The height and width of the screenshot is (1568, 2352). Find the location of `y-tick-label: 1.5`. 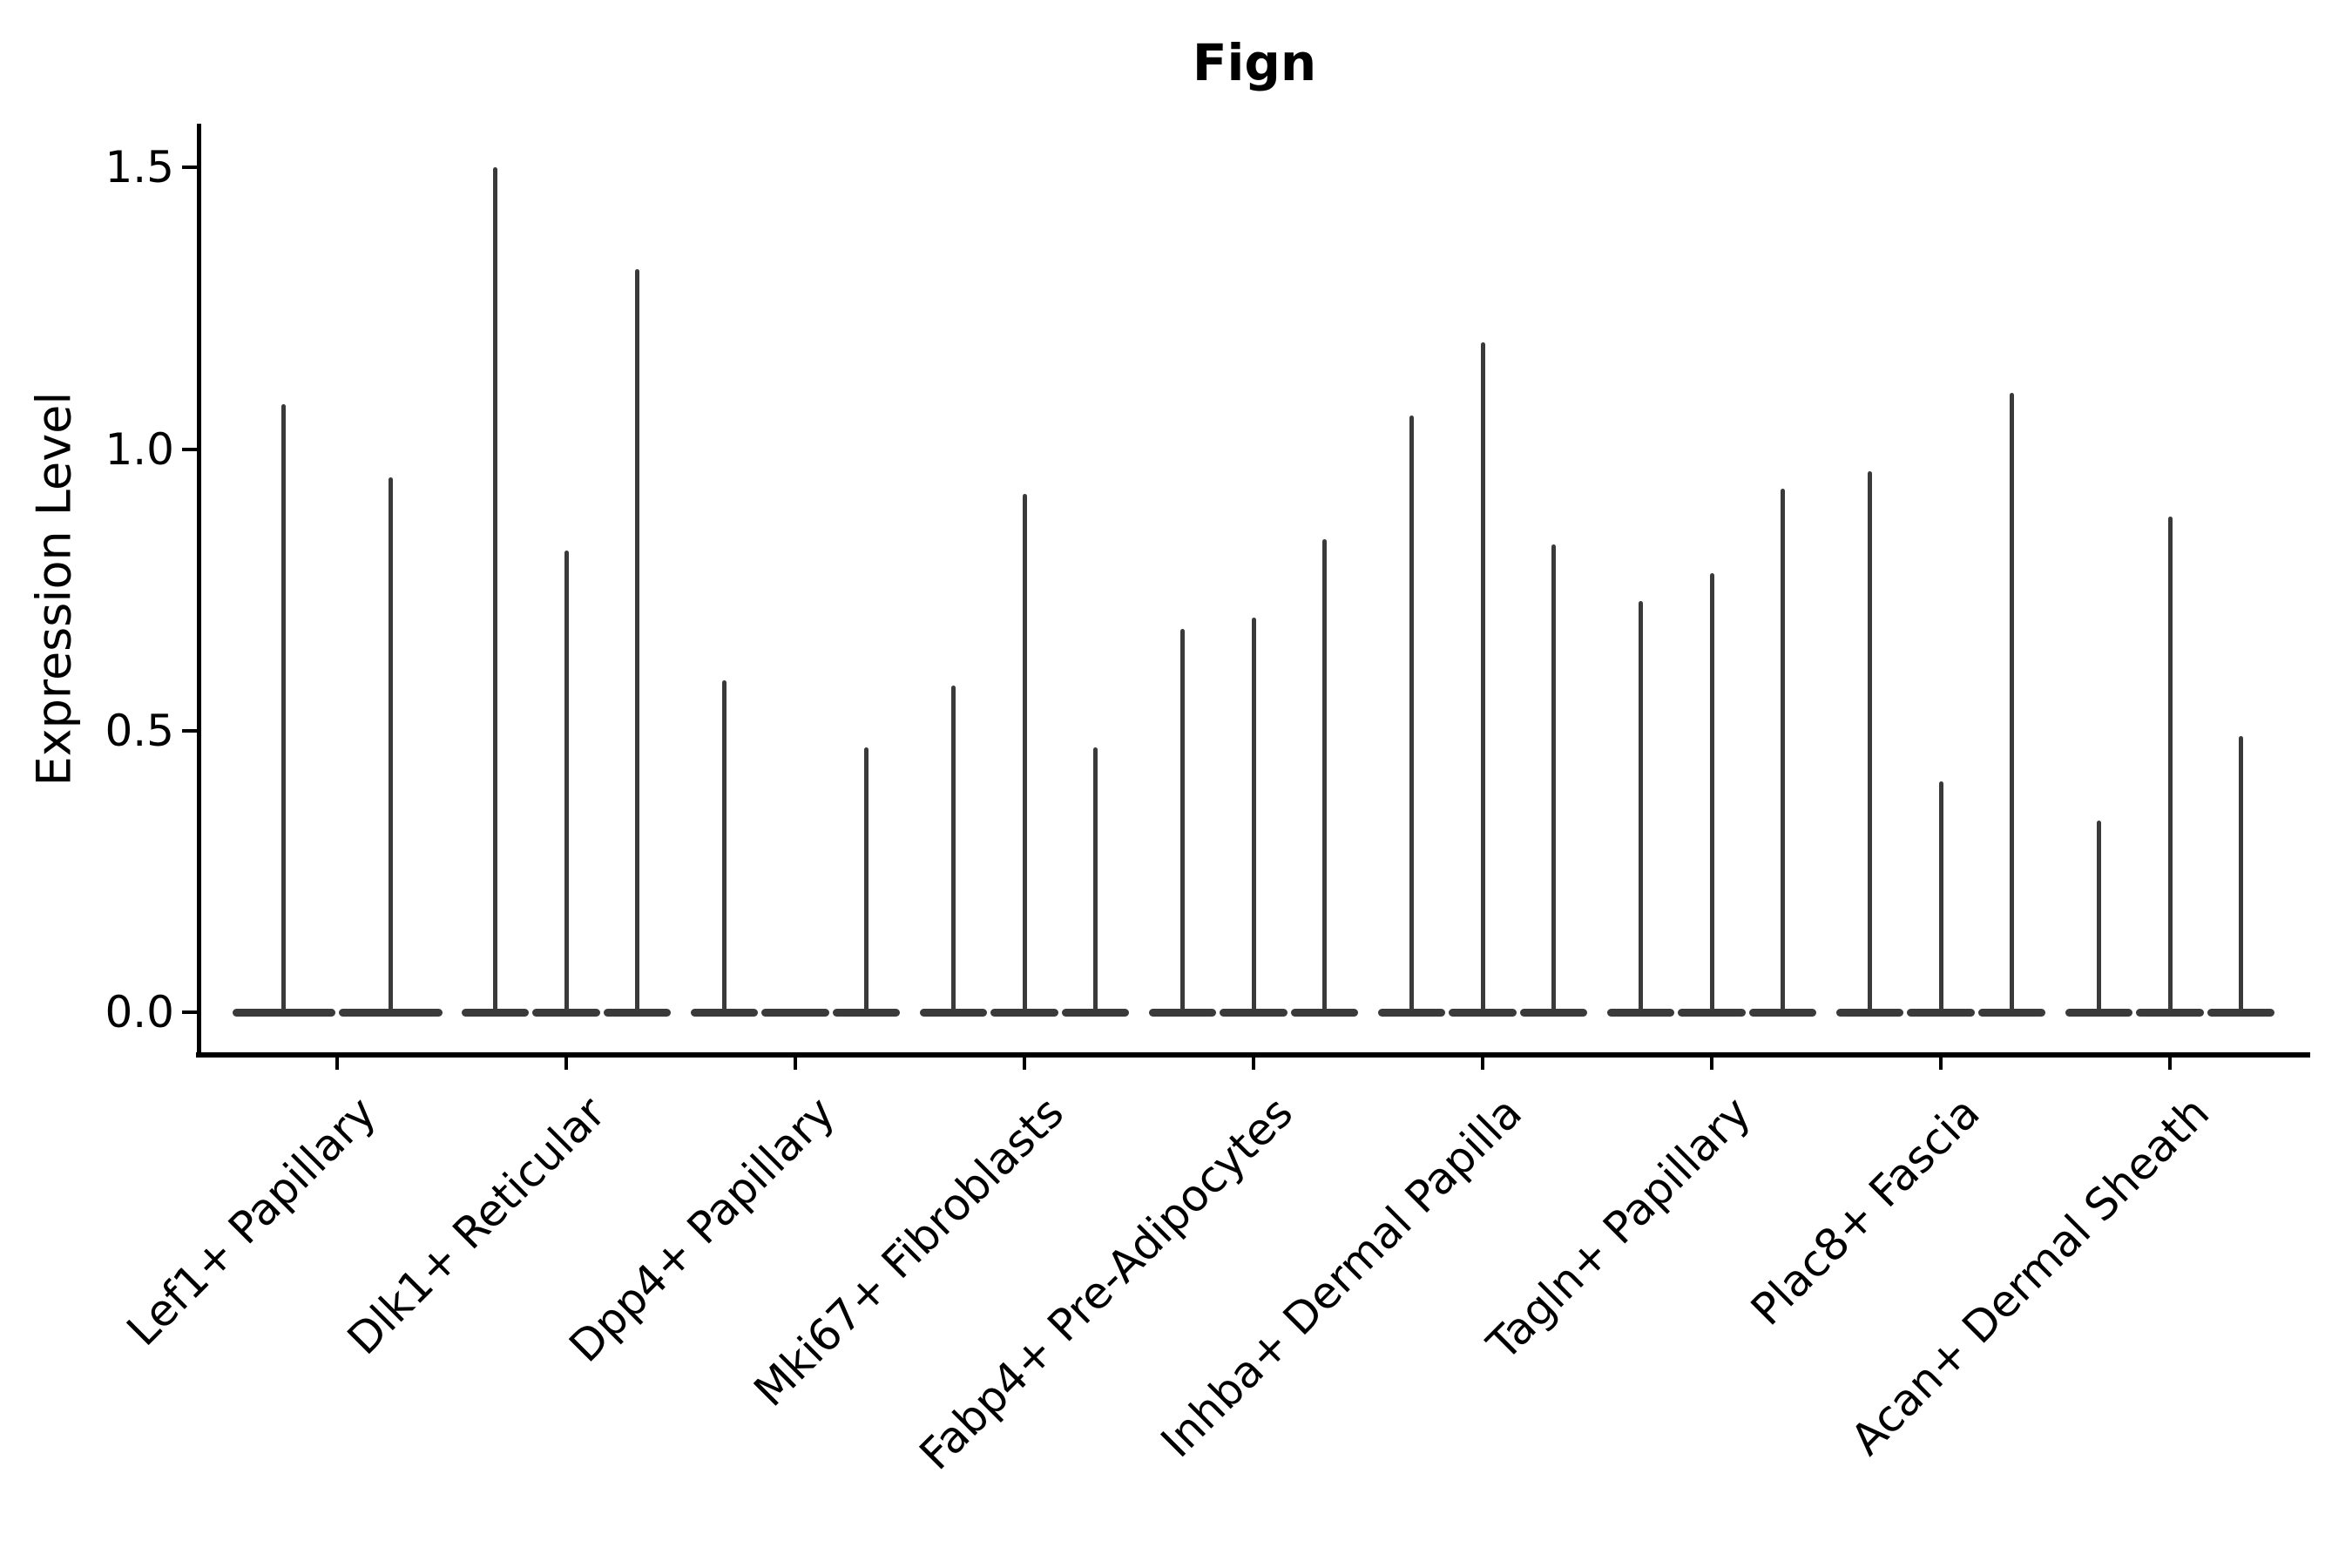

y-tick-label: 1.5 is located at coordinates (139, 167).